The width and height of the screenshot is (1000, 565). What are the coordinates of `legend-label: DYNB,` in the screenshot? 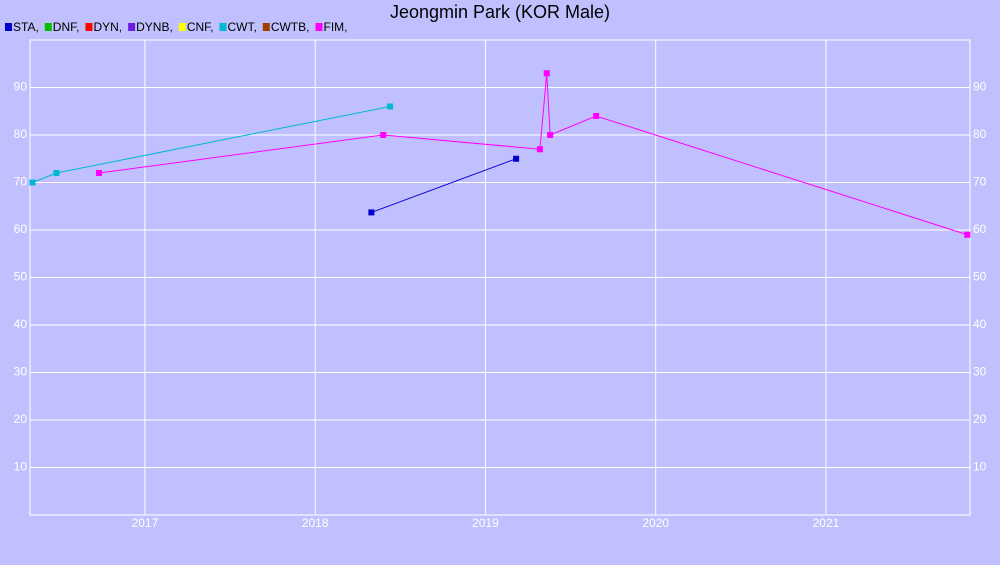 It's located at (154, 27).